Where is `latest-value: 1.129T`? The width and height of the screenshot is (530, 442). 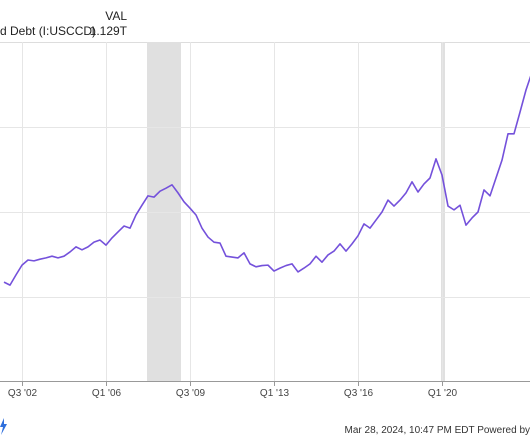
latest-value: 1.129T is located at coordinates (109, 31).